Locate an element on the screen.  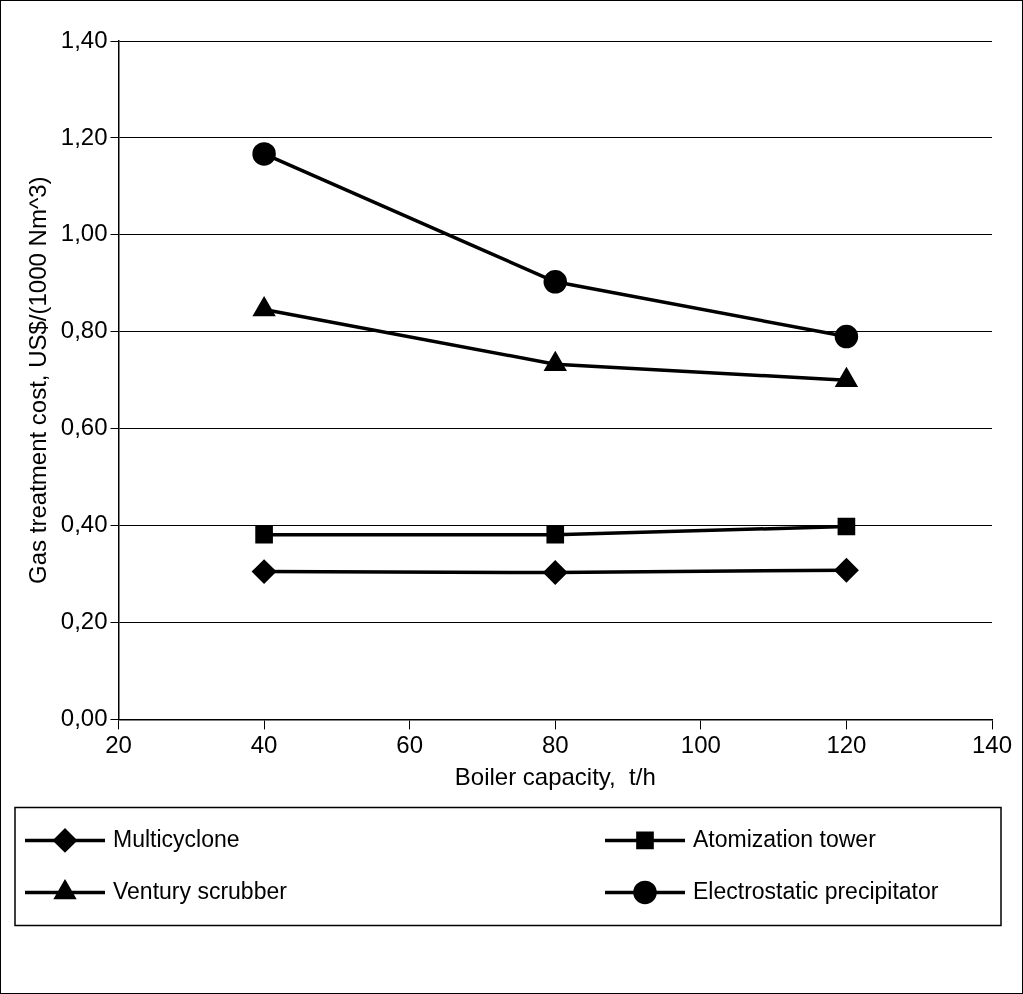
x-axis-title: Boiler capacity, t/h is located at coordinates (555, 777).